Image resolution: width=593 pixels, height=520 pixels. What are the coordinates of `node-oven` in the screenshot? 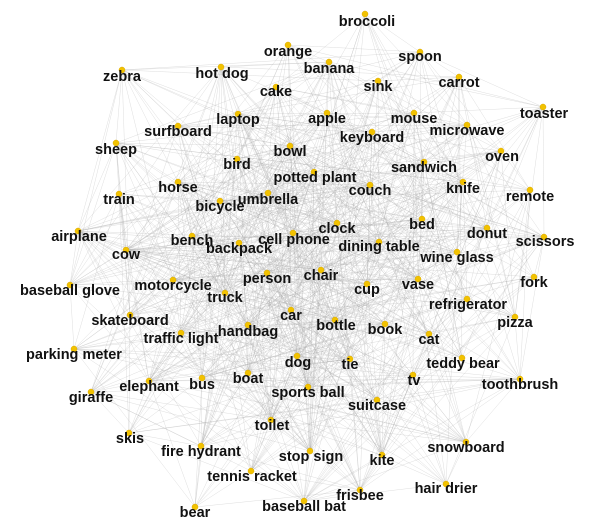 It's located at (501, 151).